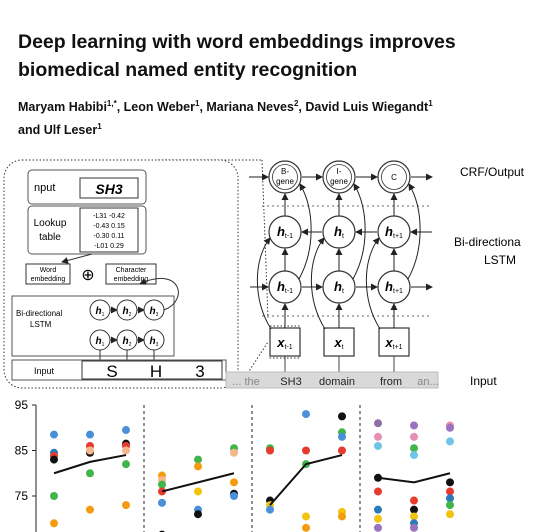 Image resolution: width=537 pixels, height=532 pixels. I want to click on backward-cell-label: ht, so click(339, 232).